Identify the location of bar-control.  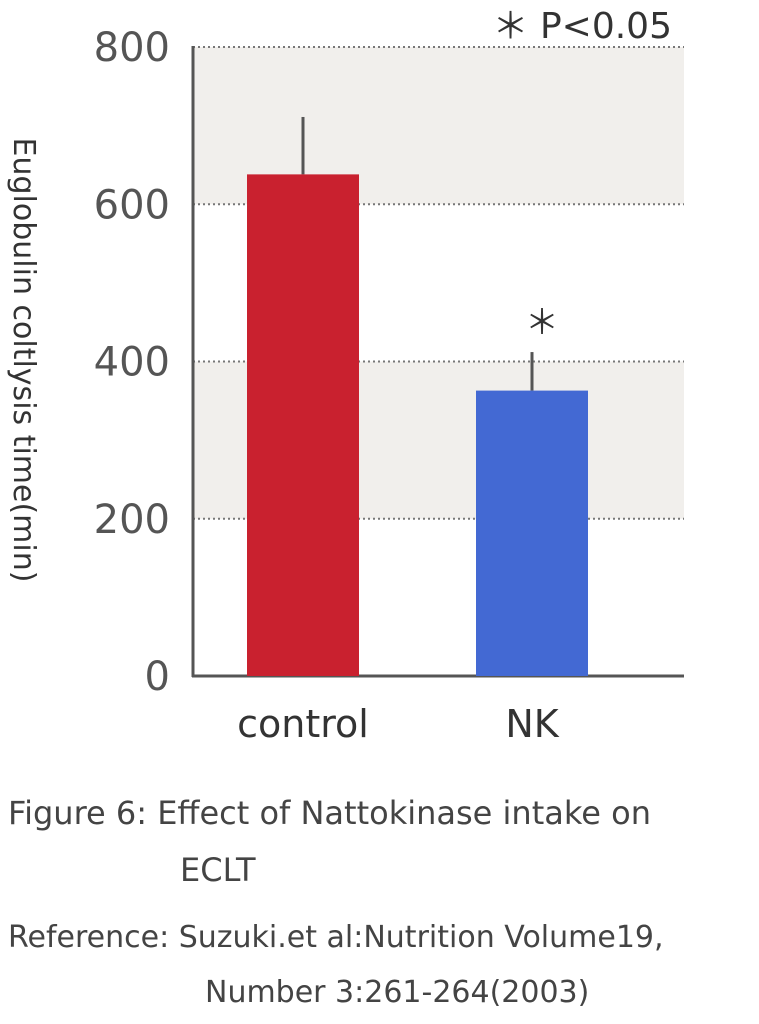
(303, 425).